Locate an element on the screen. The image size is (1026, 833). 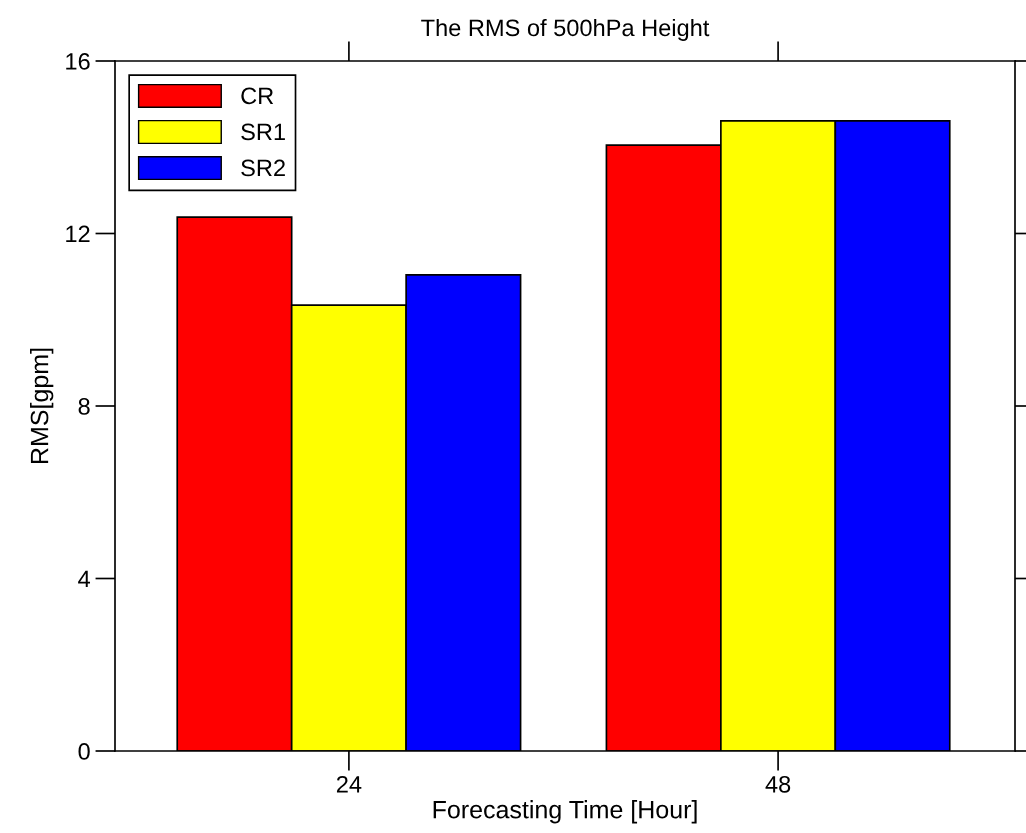
y-tick-label: 8 is located at coordinates (84, 406).